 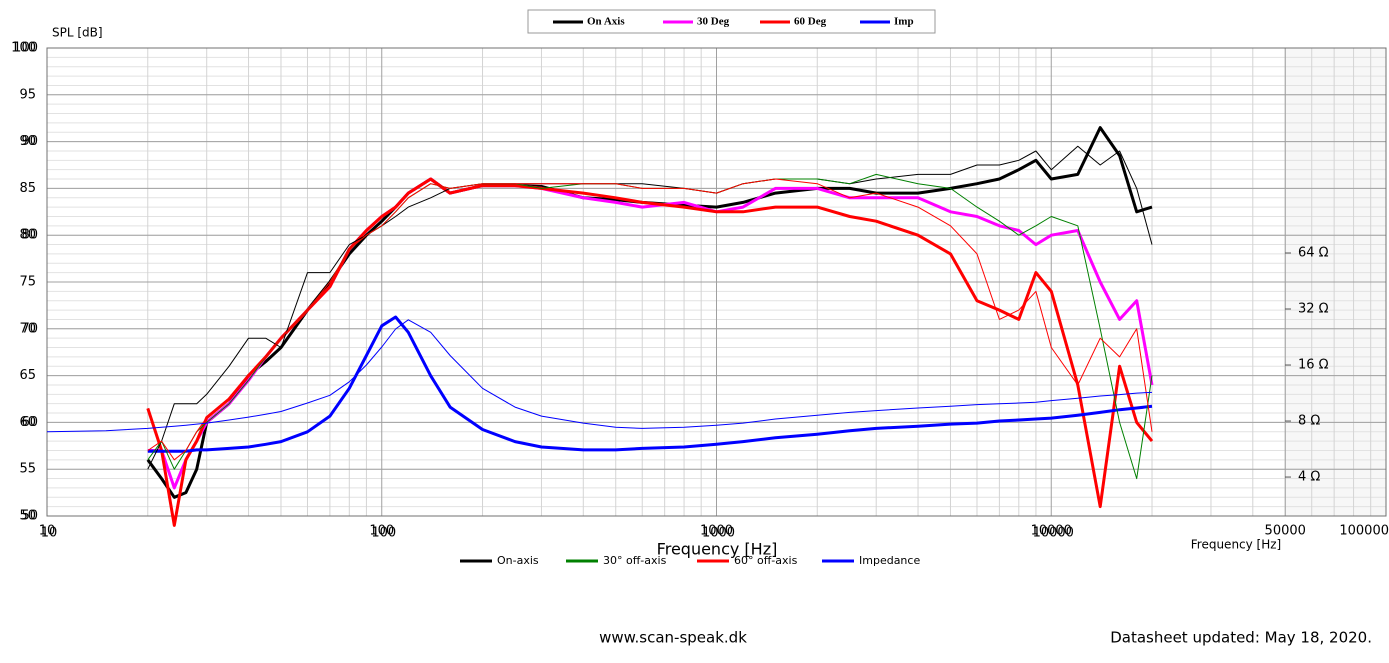 What do you see at coordinates (27, 282) in the screenshot?
I see `y-tick-label: 75` at bounding box center [27, 282].